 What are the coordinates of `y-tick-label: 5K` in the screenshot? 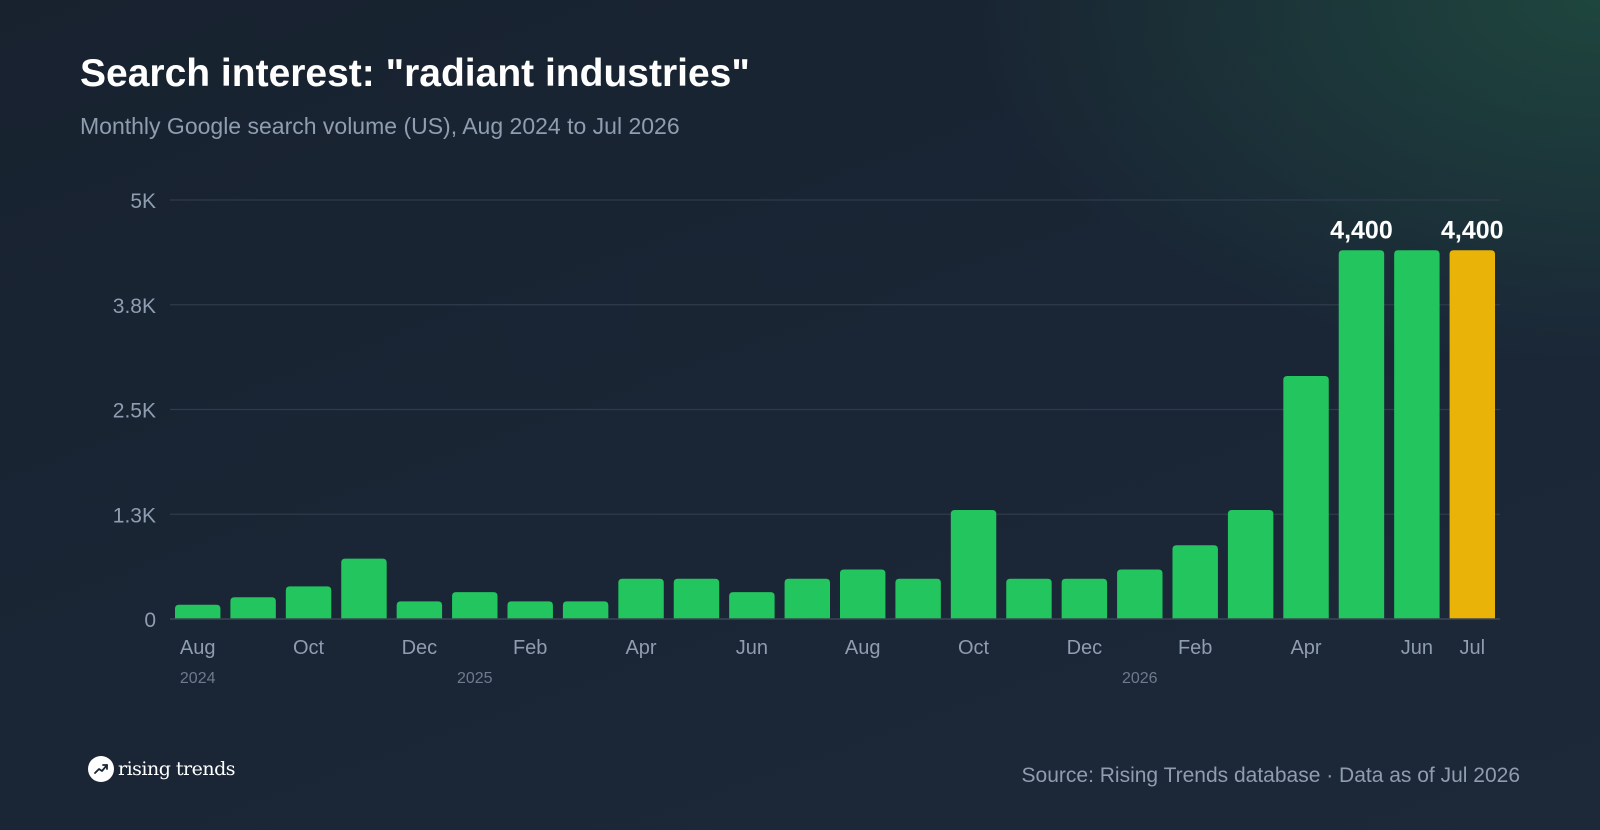 It's located at (143, 201).